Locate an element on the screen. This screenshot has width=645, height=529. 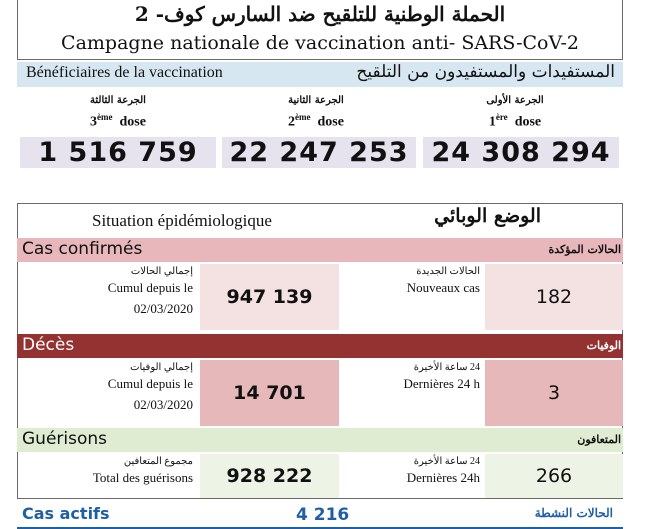
active-cases-underline is located at coordinates (320, 528).